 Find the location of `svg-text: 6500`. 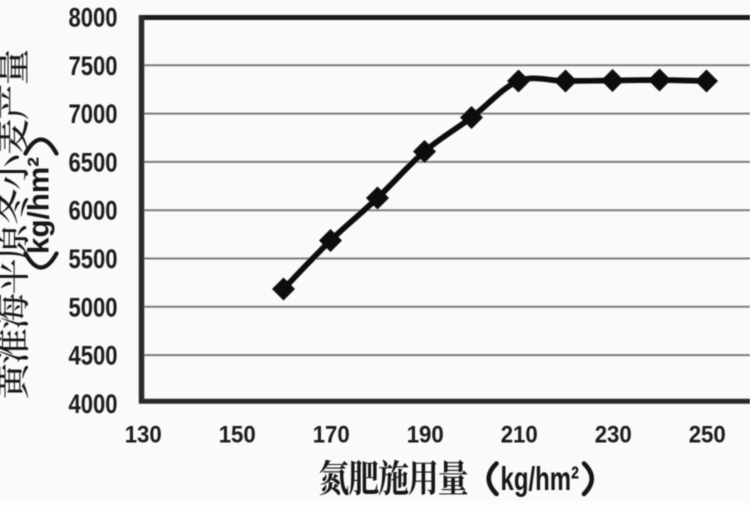

svg-text: 6500 is located at coordinates (93, 162).